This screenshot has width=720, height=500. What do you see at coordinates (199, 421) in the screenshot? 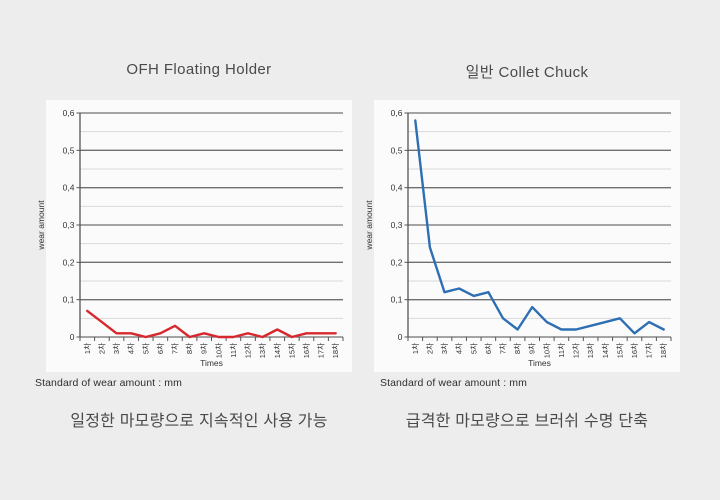
I see `caption-left: 일정한 마모량으로 지속적인 사용 가능` at bounding box center [199, 421].